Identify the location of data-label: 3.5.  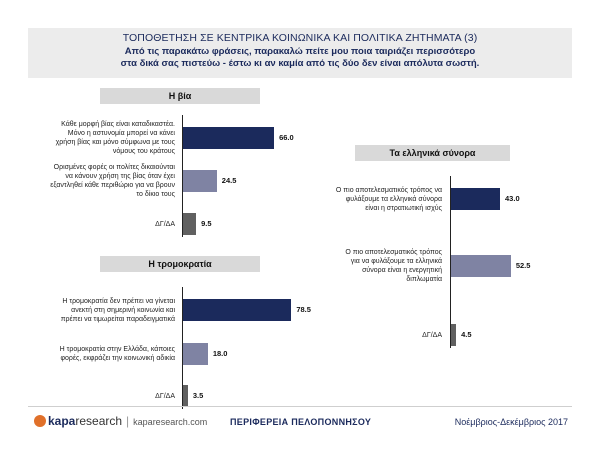
(198, 395).